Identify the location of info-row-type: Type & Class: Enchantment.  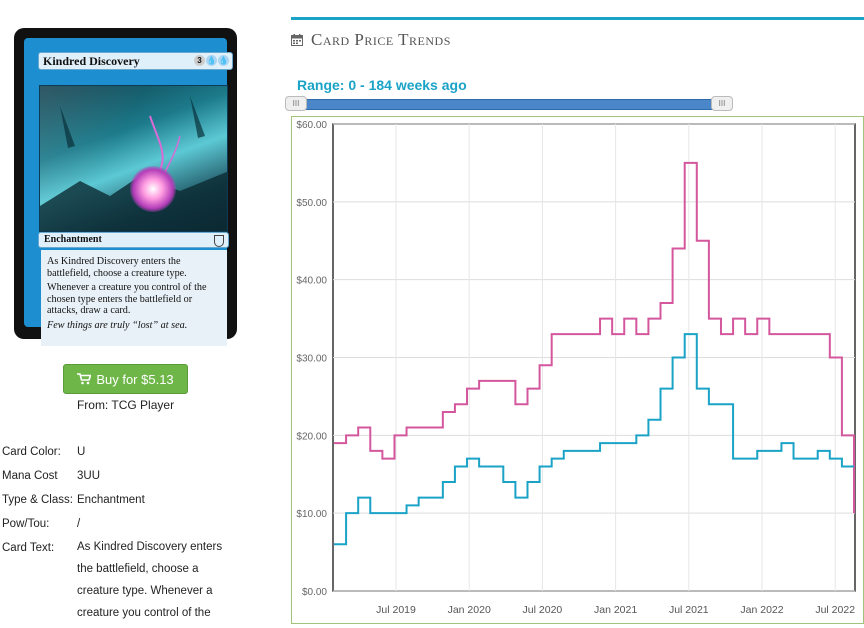
(127, 500).